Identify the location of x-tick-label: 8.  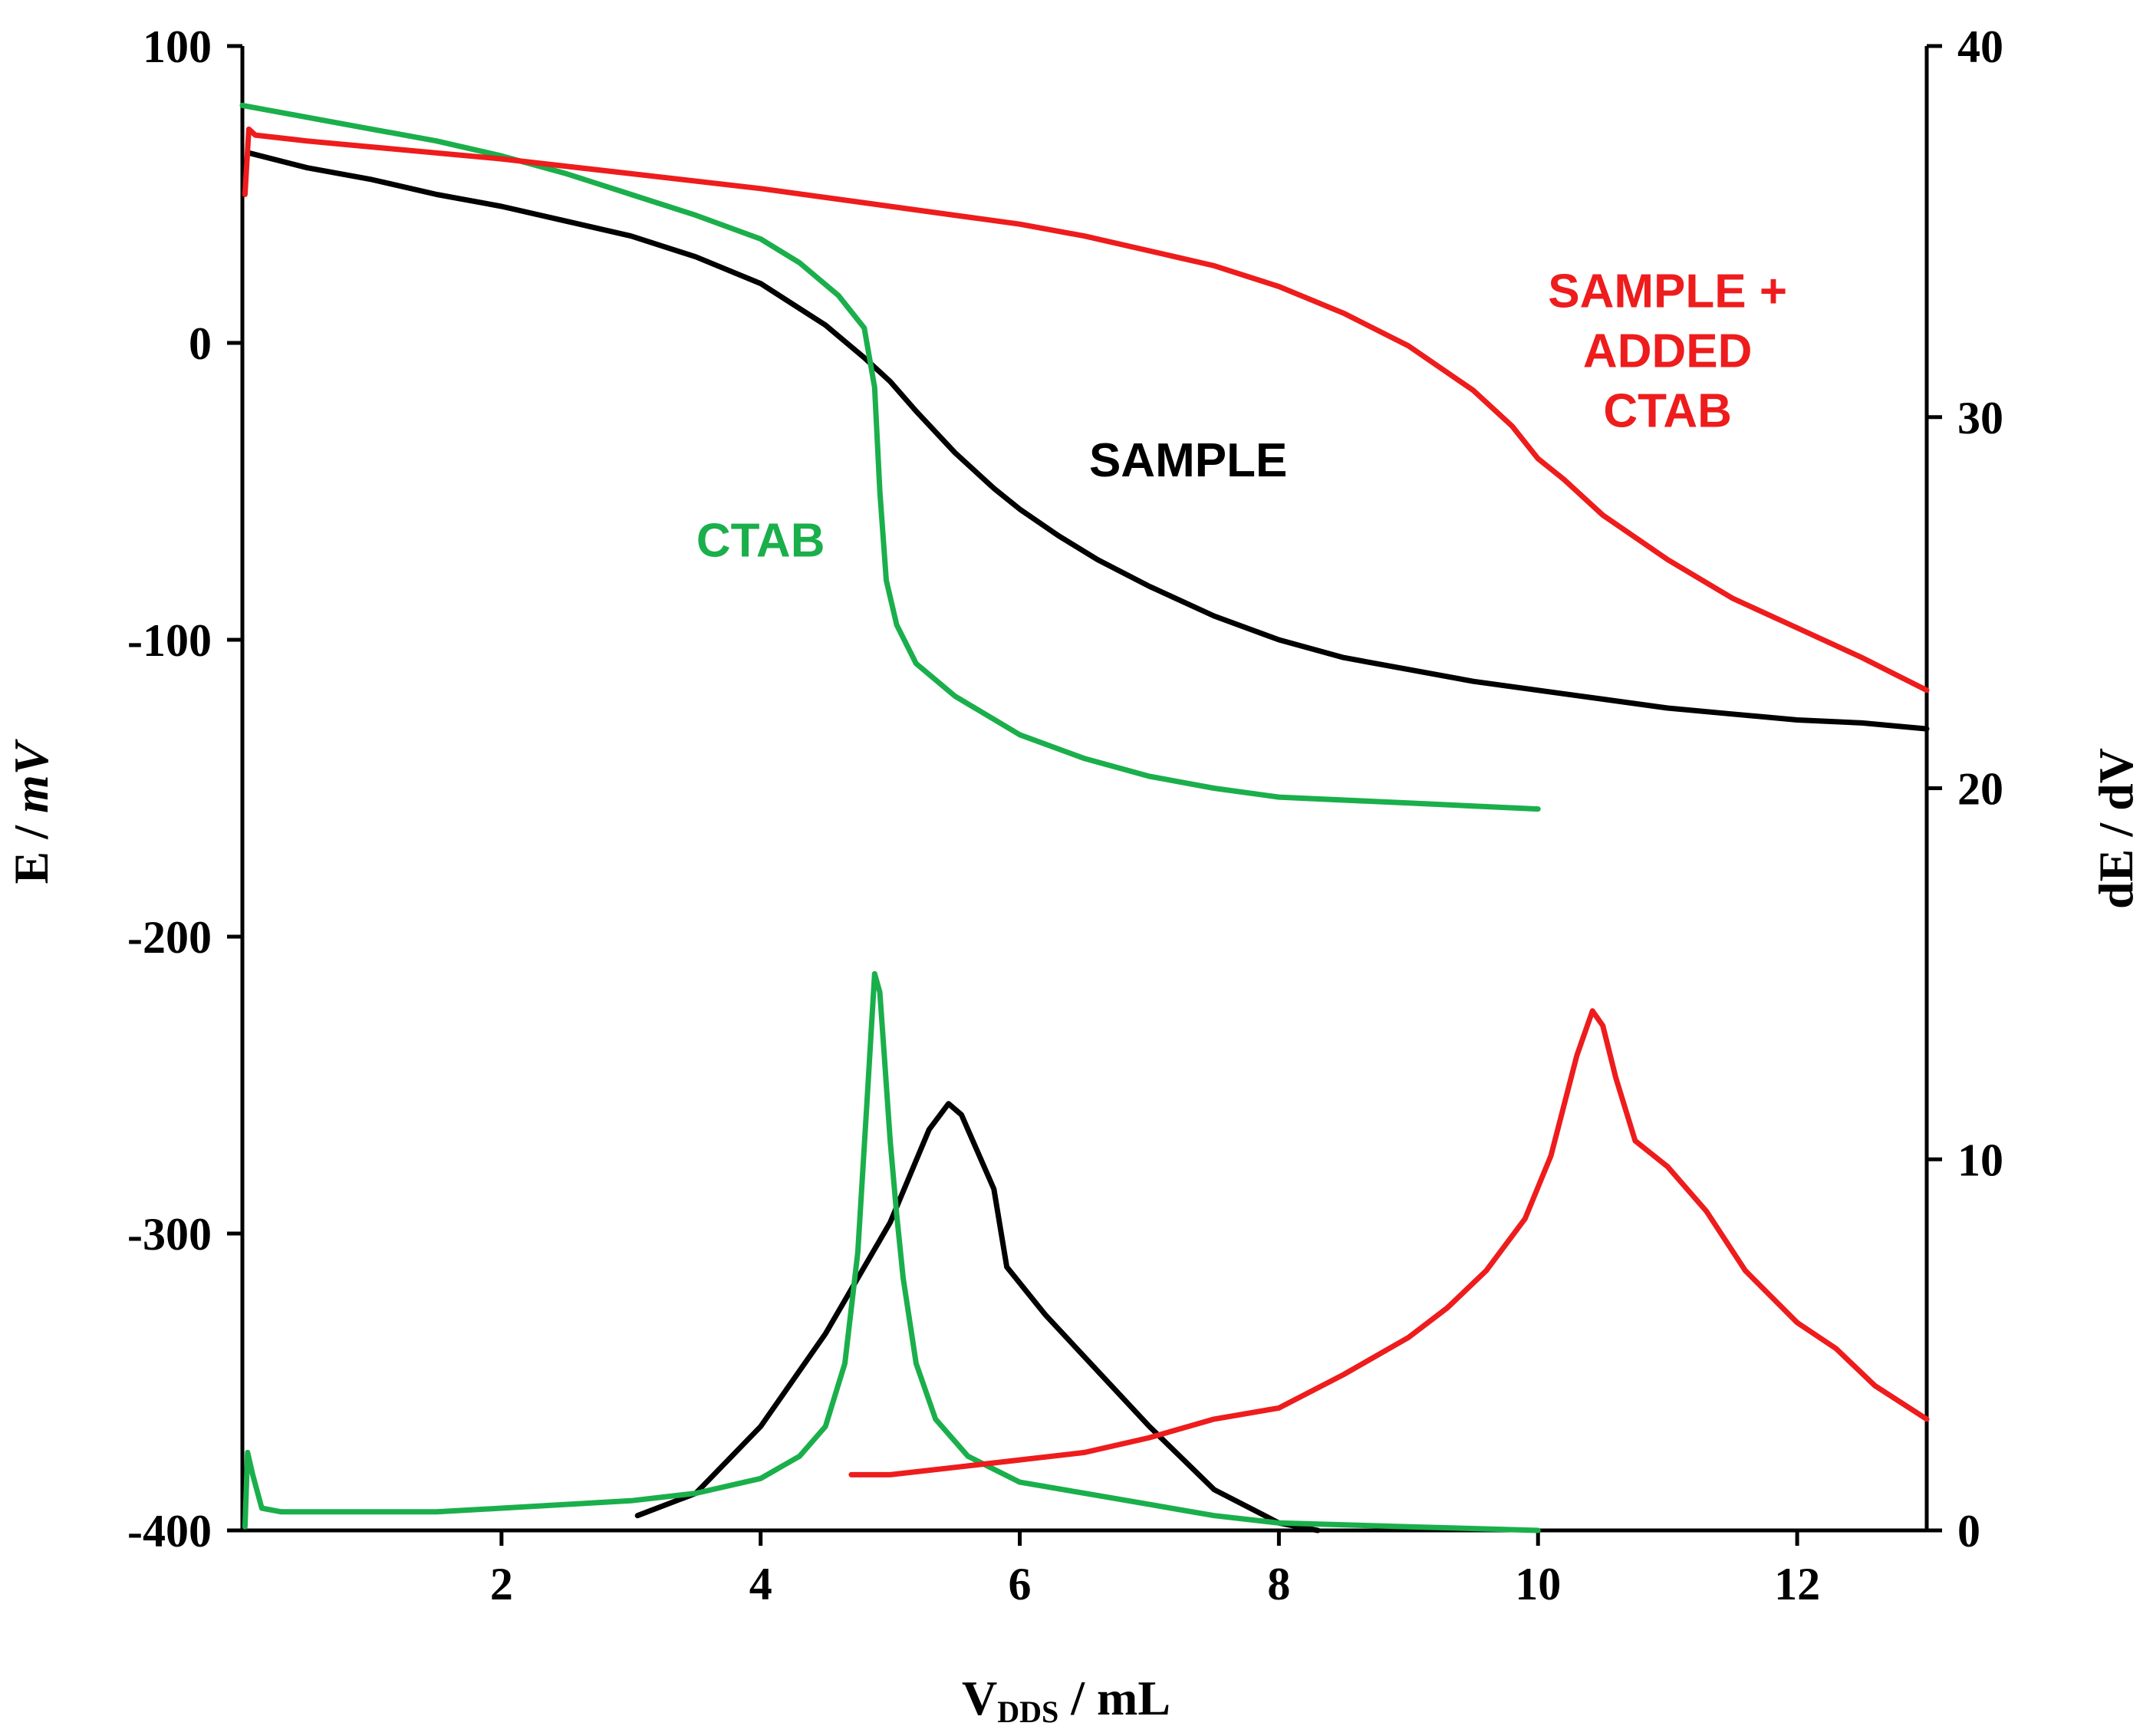
(1278, 1584).